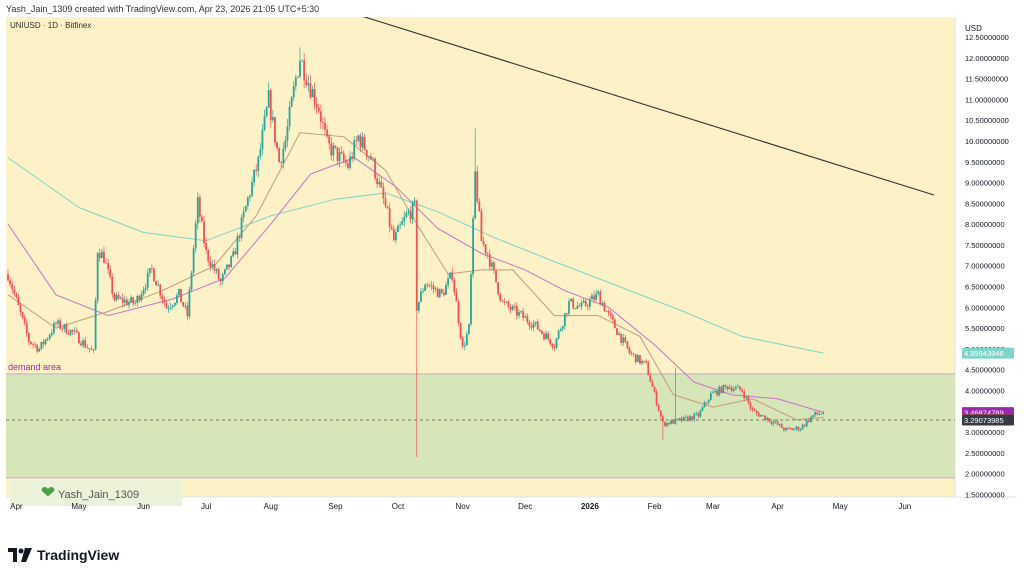  What do you see at coordinates (63, 555) in the screenshot?
I see `footer-branding: TradingView` at bounding box center [63, 555].